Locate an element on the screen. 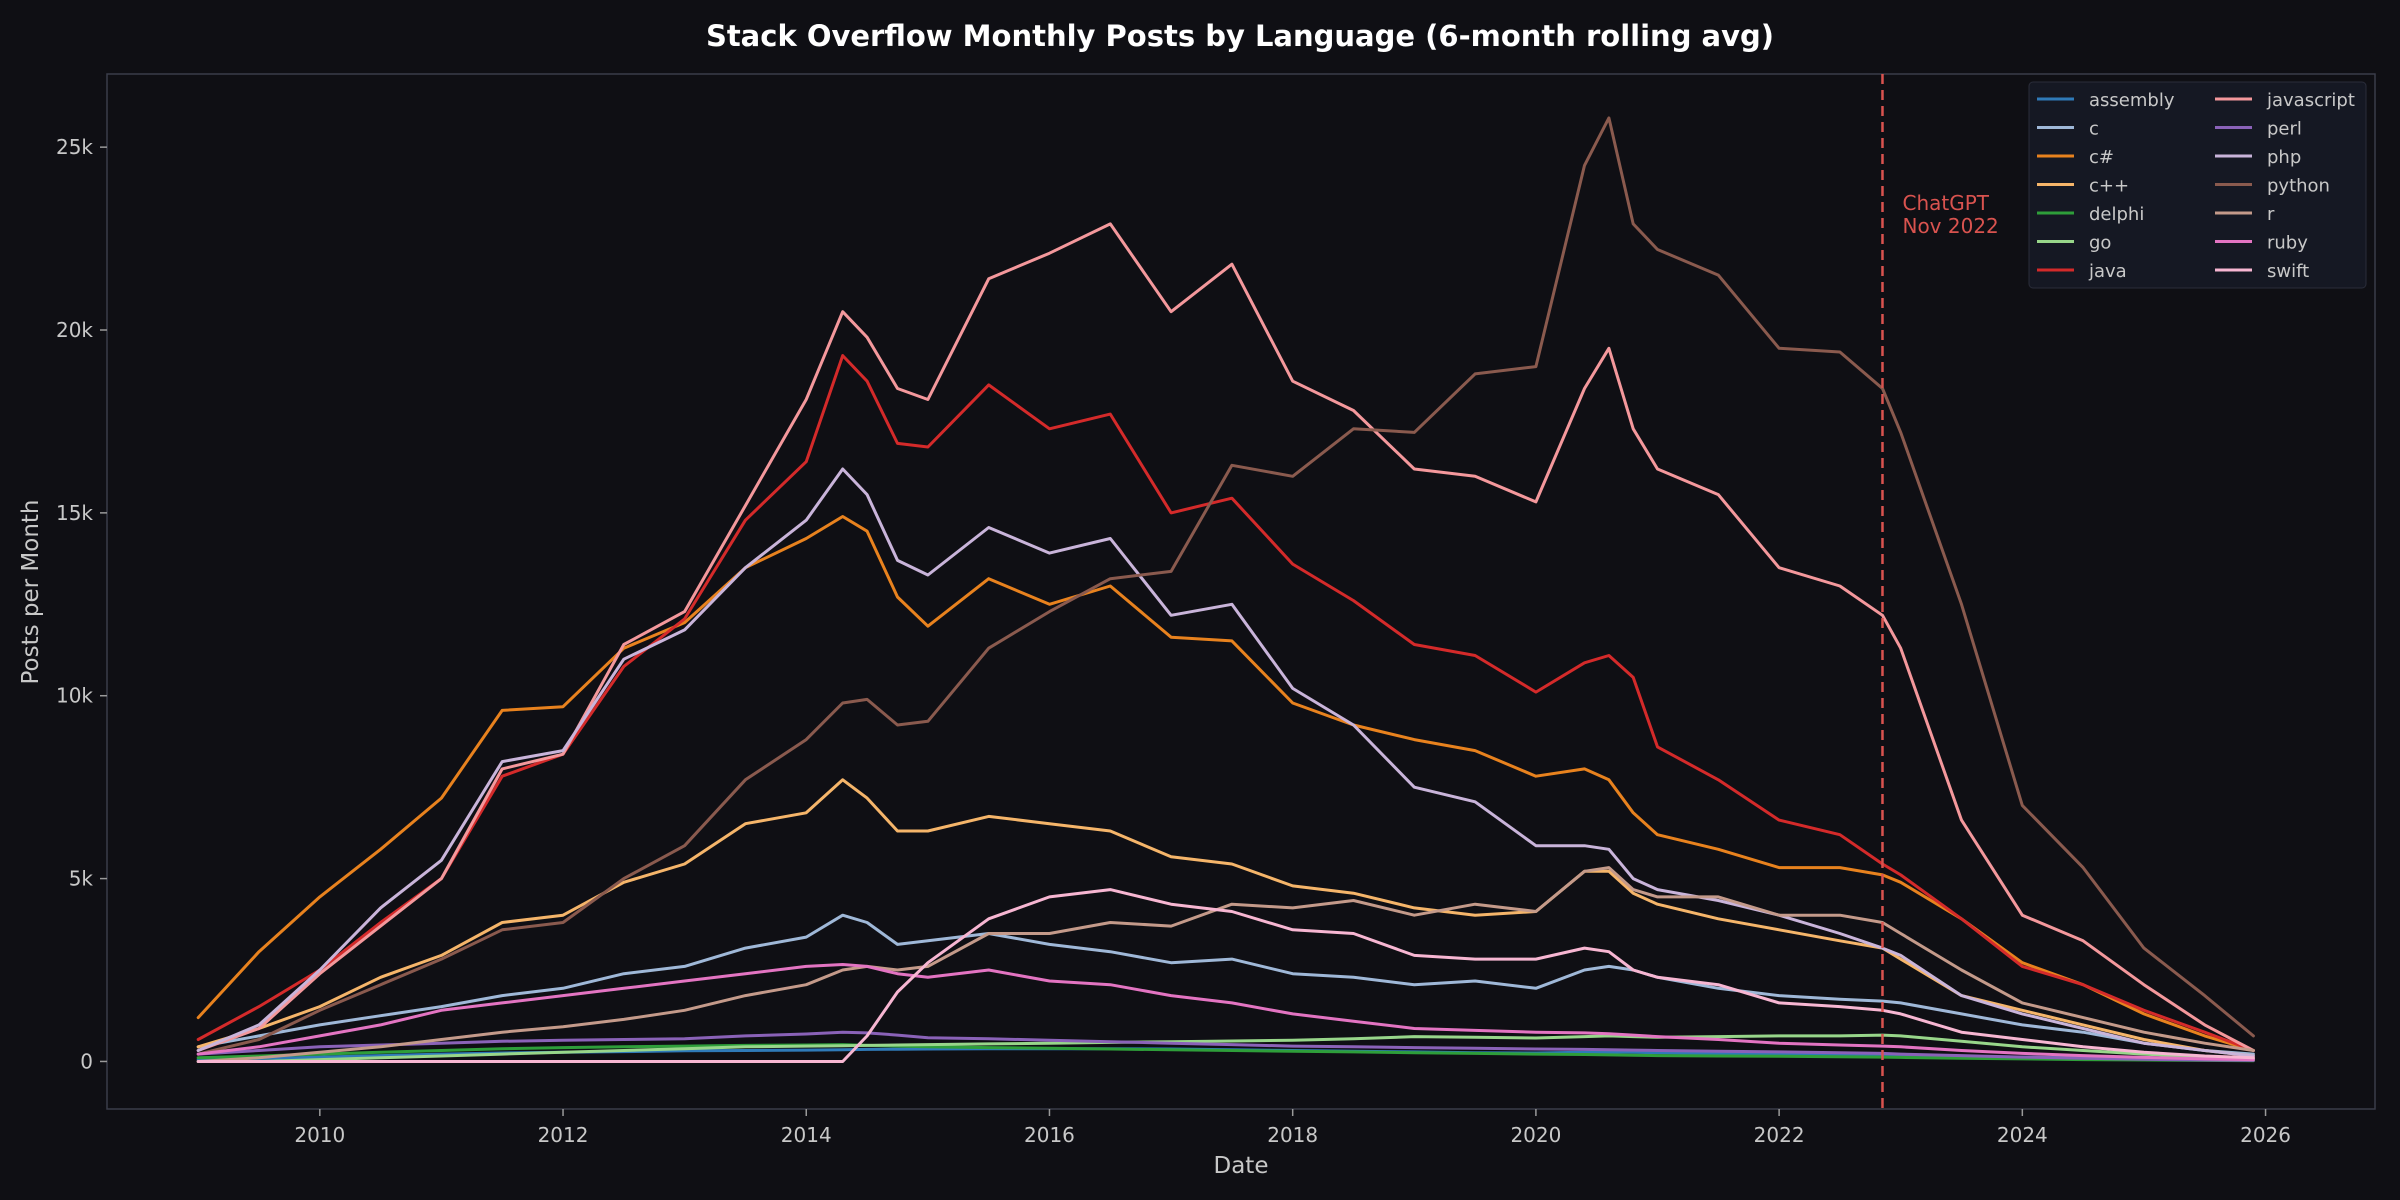  legend-label: go is located at coordinates (2100, 243).